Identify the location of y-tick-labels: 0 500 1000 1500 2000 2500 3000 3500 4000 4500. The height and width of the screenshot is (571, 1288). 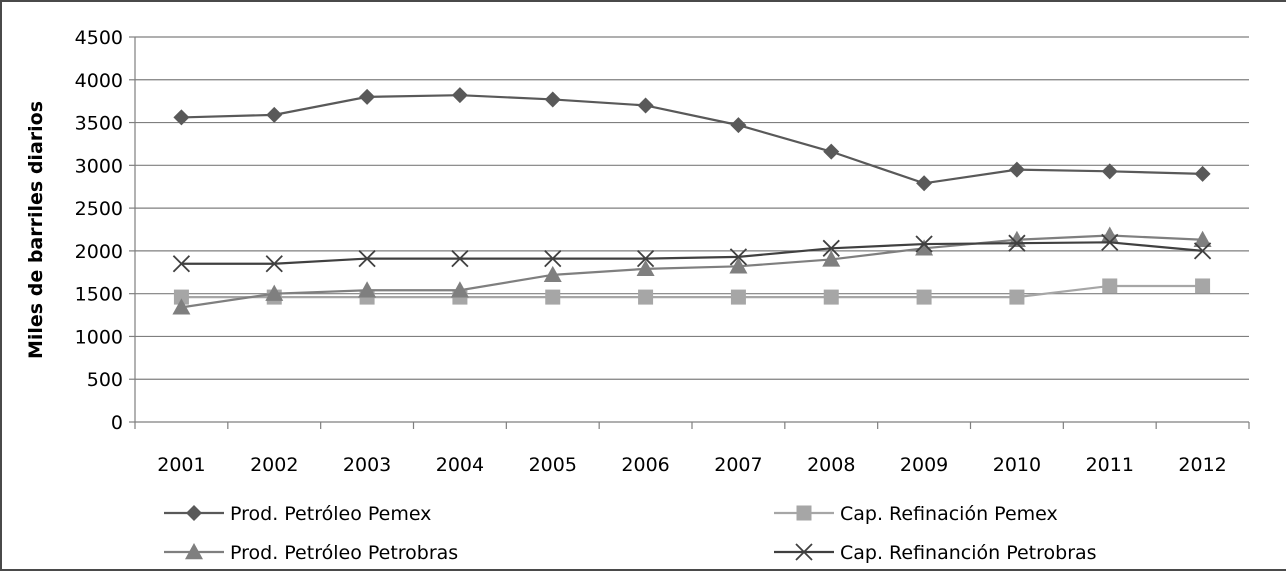
(99, 230).